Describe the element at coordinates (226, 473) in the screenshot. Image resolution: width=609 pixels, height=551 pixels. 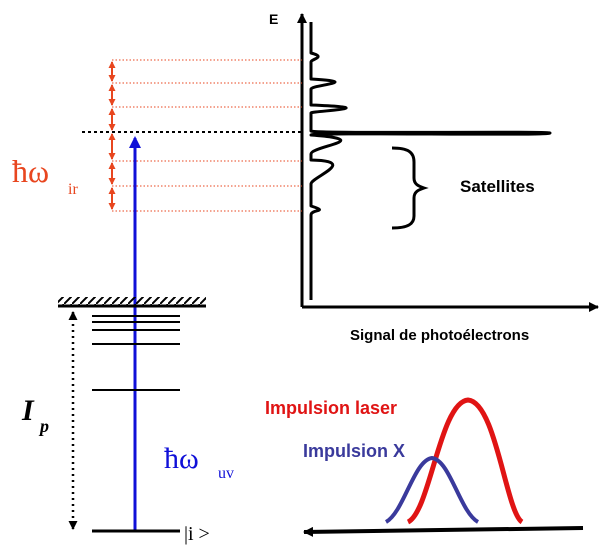
I see `uv-photon-subscript: uv` at that location.